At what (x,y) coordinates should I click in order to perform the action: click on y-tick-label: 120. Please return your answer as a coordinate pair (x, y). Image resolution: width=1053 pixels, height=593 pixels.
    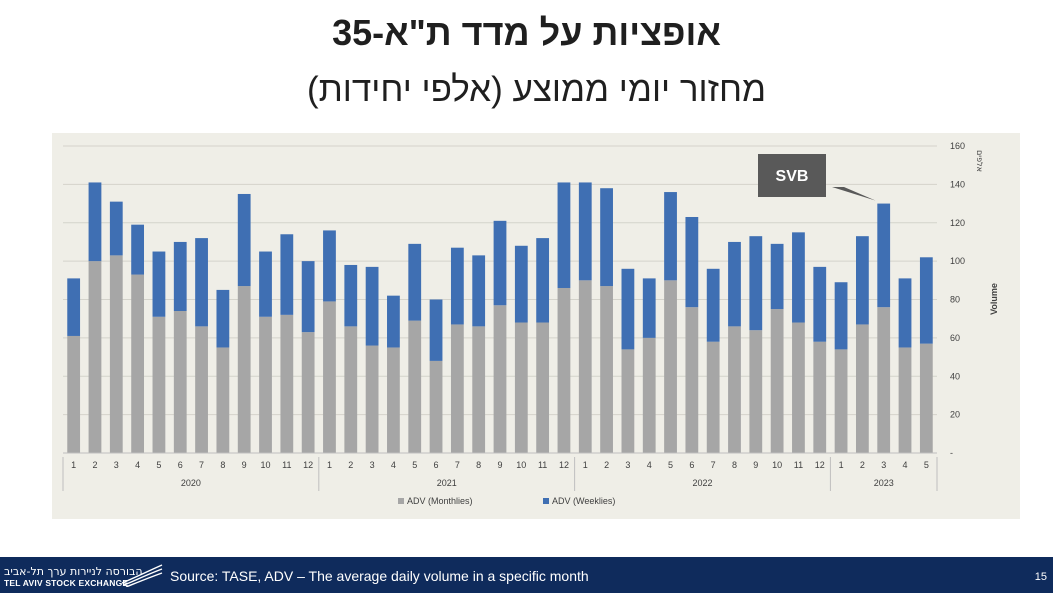
    Looking at the image, I should click on (957, 223).